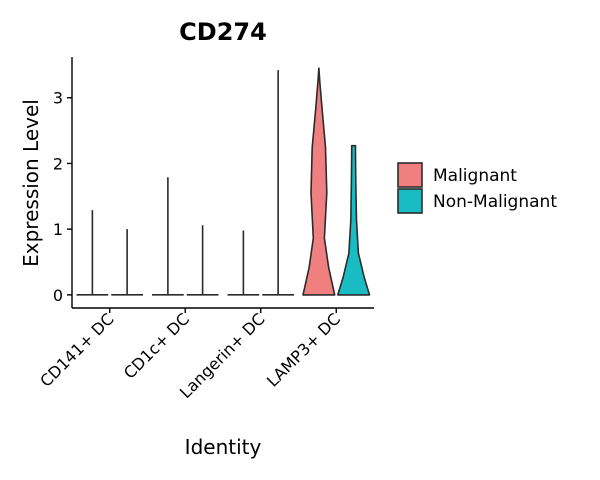  What do you see at coordinates (58, 163) in the screenshot?
I see `y-tick-label: 2` at bounding box center [58, 163].